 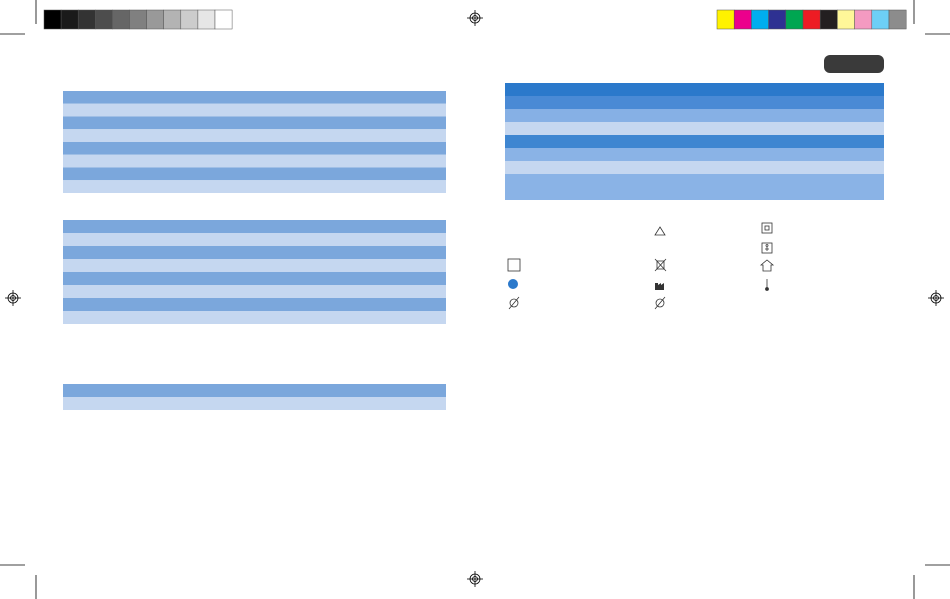 I want to click on no-latex-icon, so click(x=514, y=303).